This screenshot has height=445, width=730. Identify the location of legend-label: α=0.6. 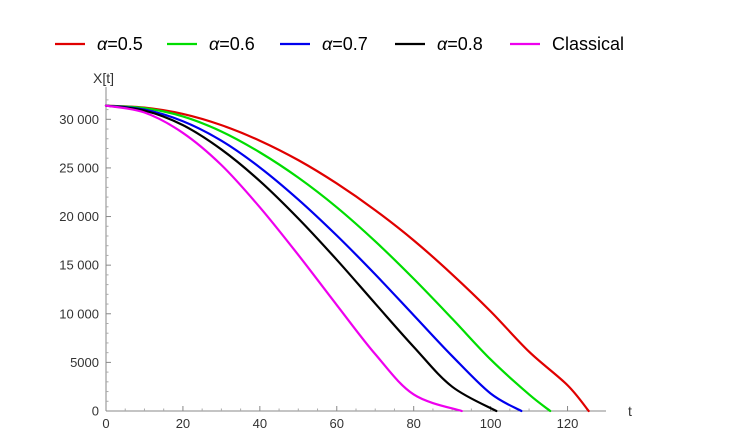
(232, 44).